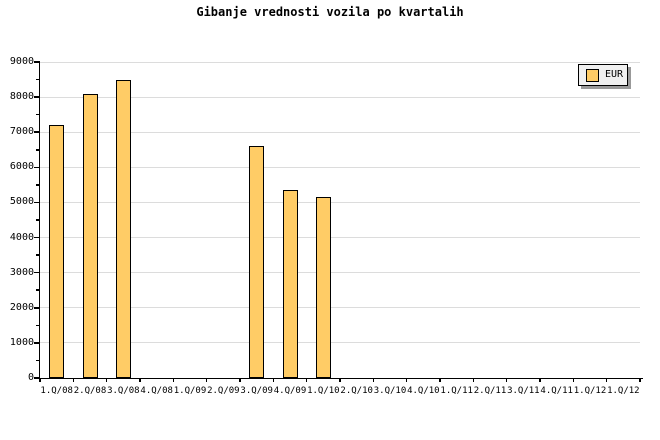 The width and height of the screenshot is (660, 440). Describe the element at coordinates (21, 342) in the screenshot. I see `y-axis-label: 1000` at that location.